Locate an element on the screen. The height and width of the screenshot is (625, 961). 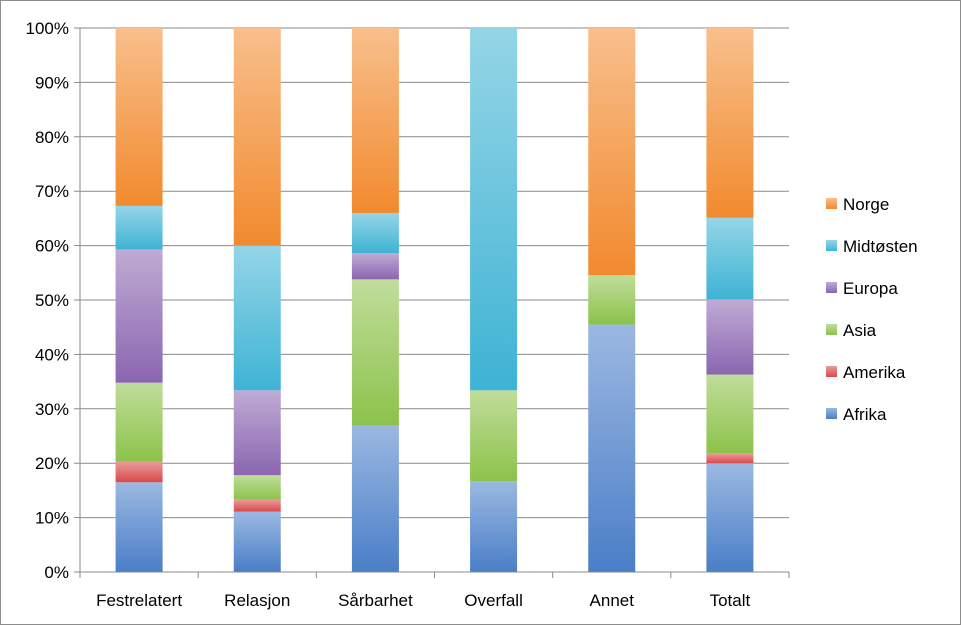
y-tick-label: 50% is located at coordinates (52, 300).